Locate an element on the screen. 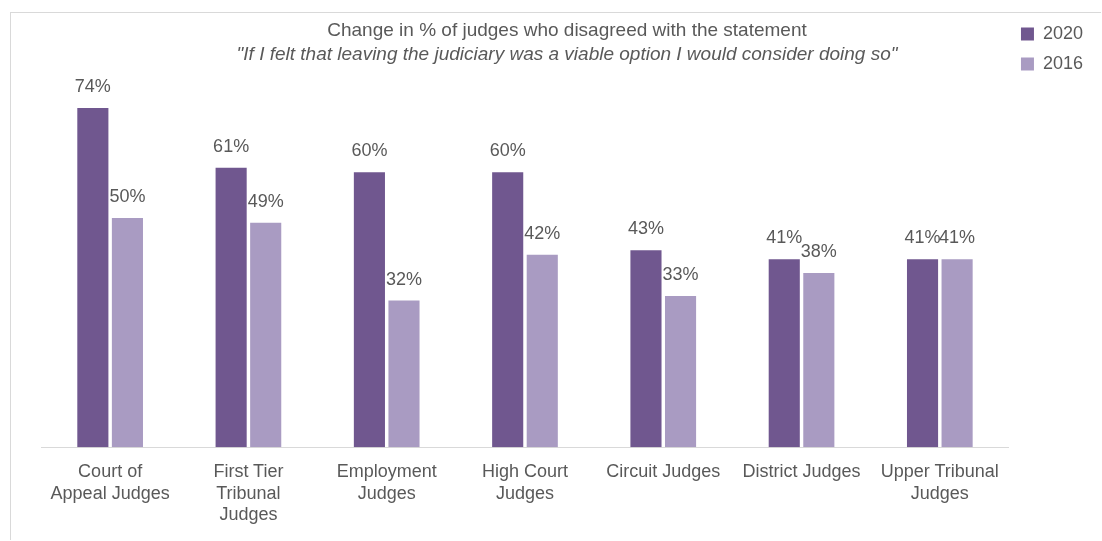 This screenshot has width=1102, height=541. x-tick-label: Employment Judges is located at coordinates (386, 481).